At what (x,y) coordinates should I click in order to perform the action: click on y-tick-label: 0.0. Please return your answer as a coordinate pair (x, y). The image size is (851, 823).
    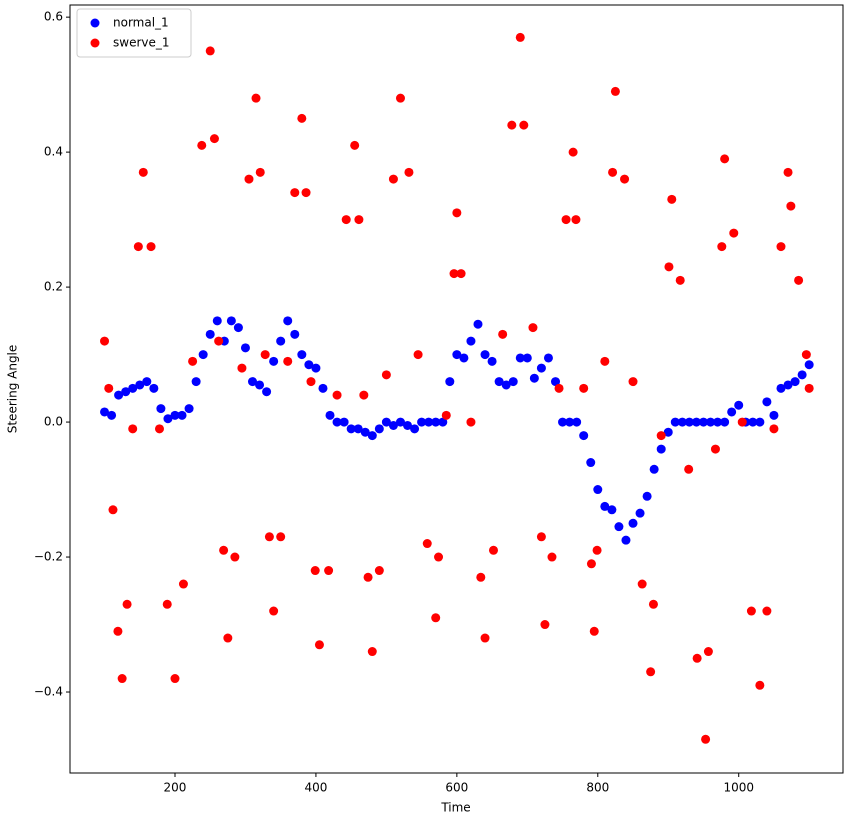
    Looking at the image, I should click on (53, 422).